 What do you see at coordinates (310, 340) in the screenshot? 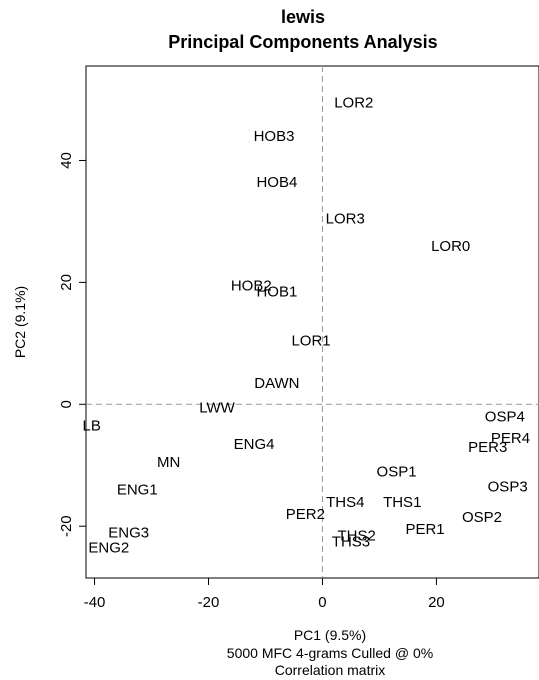
I see `point-label-lor1: LOR1` at bounding box center [310, 340].